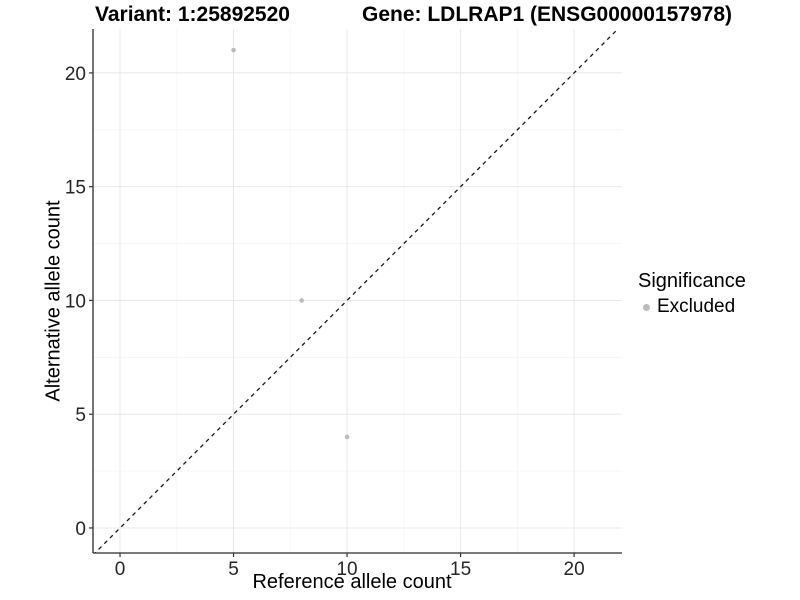 The height and width of the screenshot is (600, 800). I want to click on x-tick-label: 15, so click(460, 569).